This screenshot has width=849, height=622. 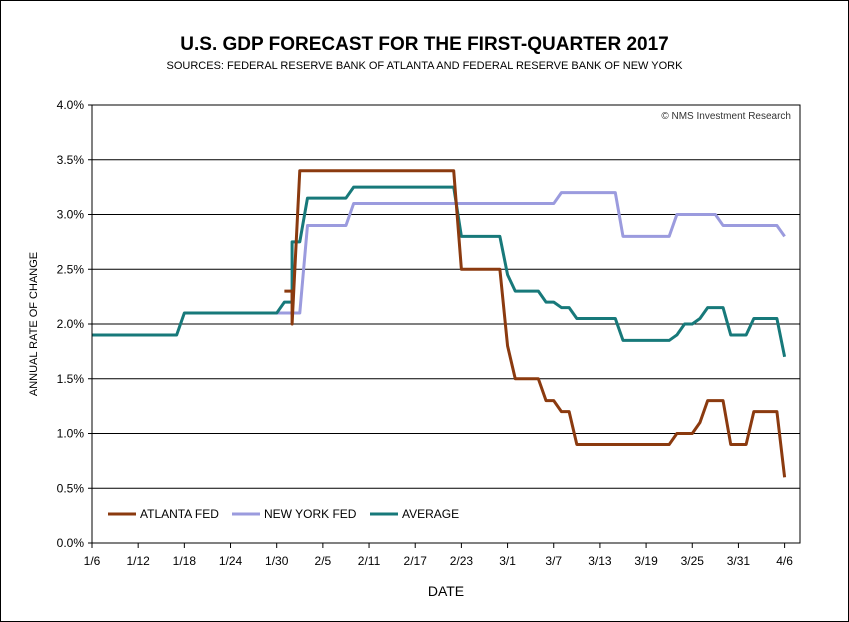 I want to click on y-tick-label: 4.0%, so click(x=71, y=105).